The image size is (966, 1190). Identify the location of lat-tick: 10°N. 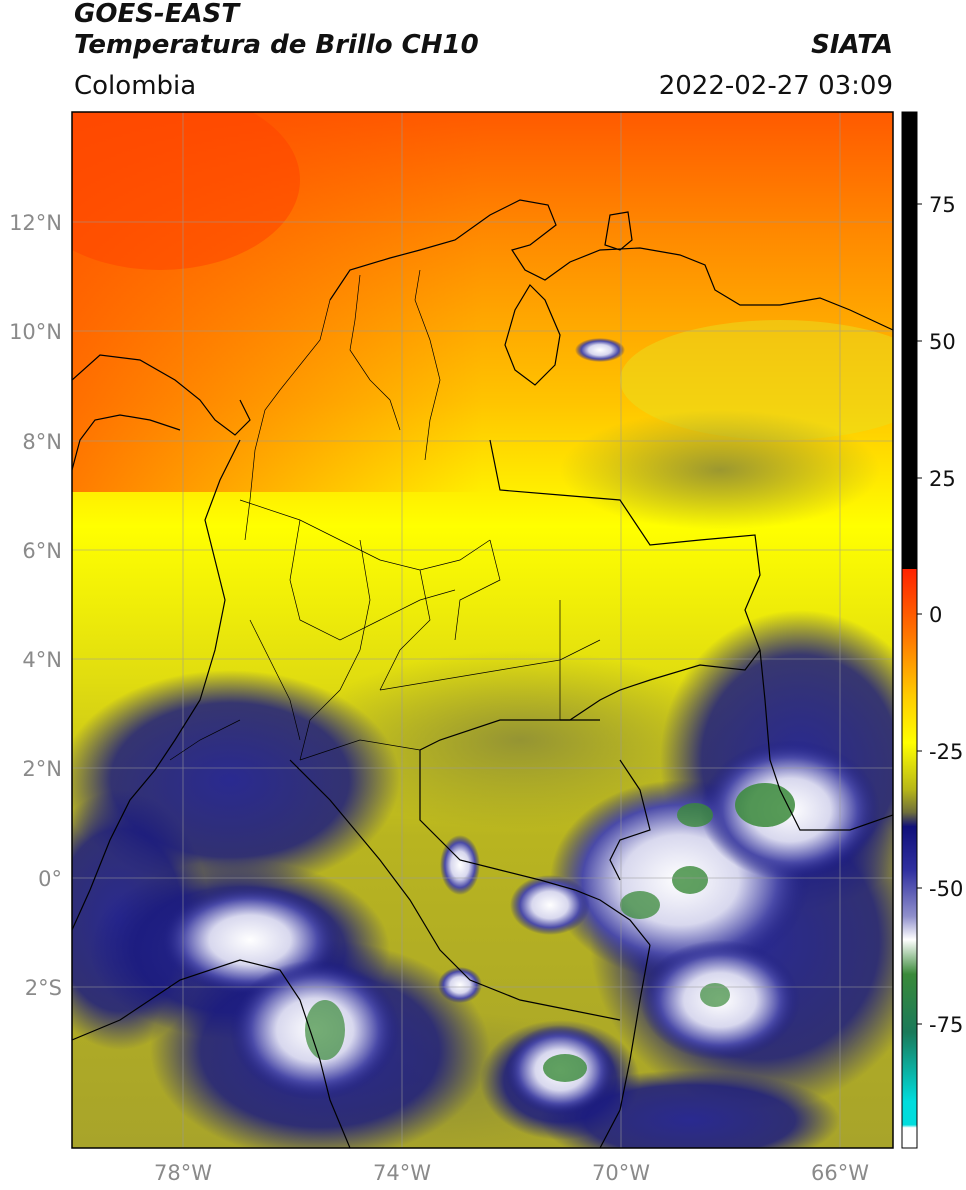
(35, 332).